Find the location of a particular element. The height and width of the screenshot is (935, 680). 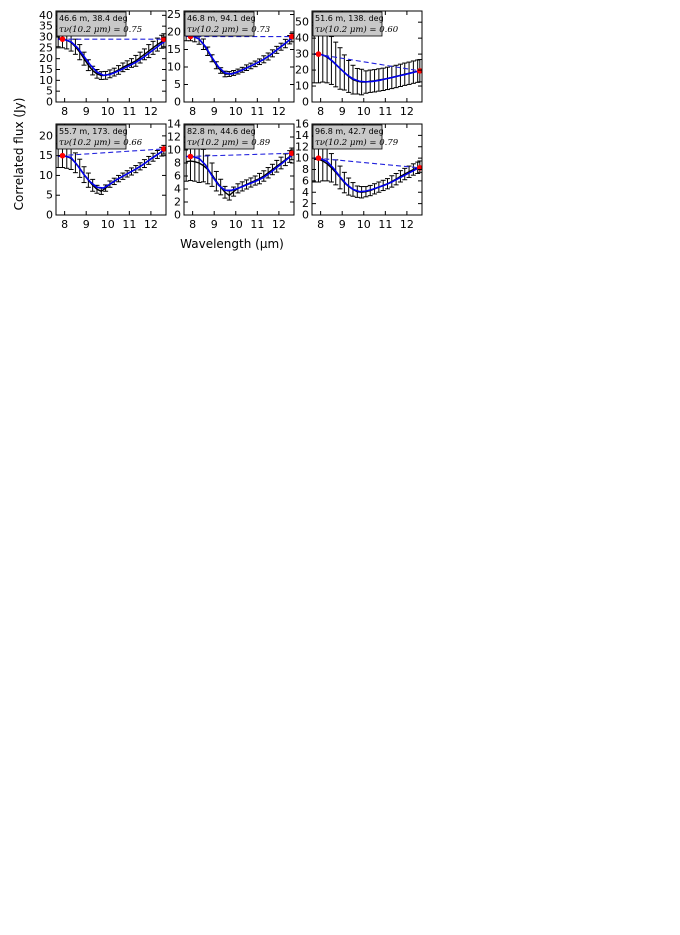

y-tick-label: 35 is located at coordinates (46, 26).